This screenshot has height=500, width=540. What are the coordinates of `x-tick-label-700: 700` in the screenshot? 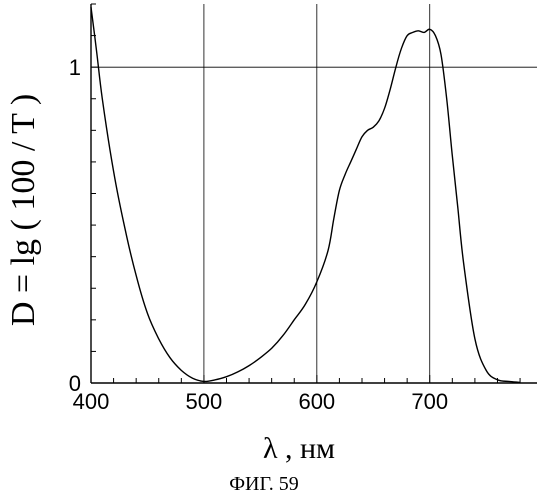 It's located at (429, 401).